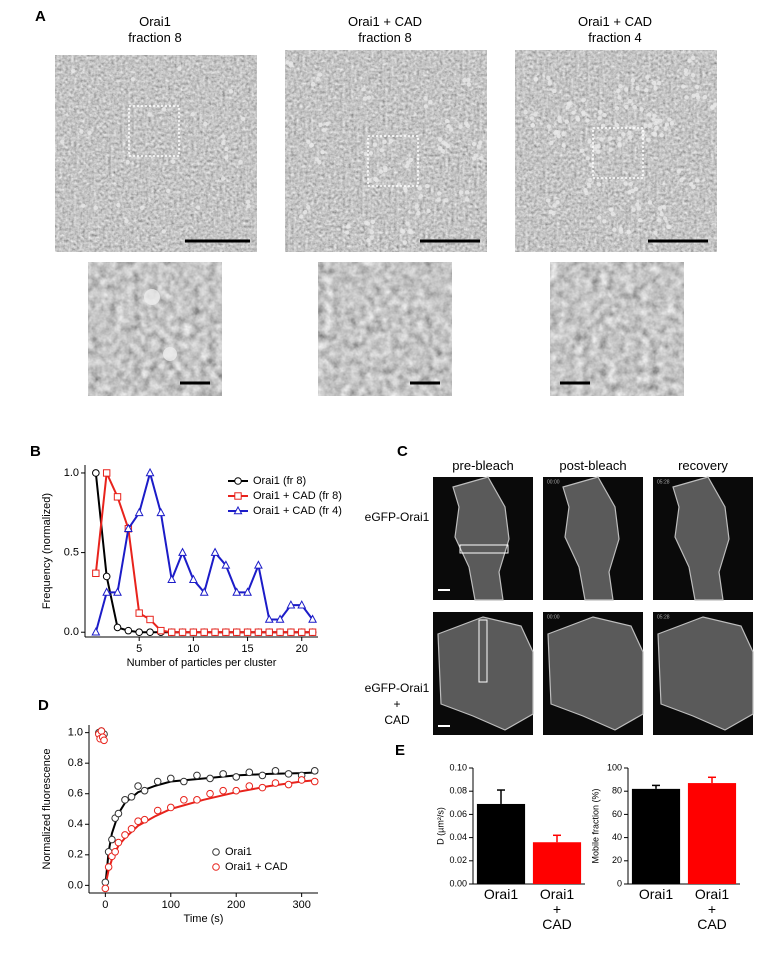 This screenshot has height=978, width=772. Describe the element at coordinates (75, 763) in the screenshot. I see `y-tick-label: 0.8` at that location.